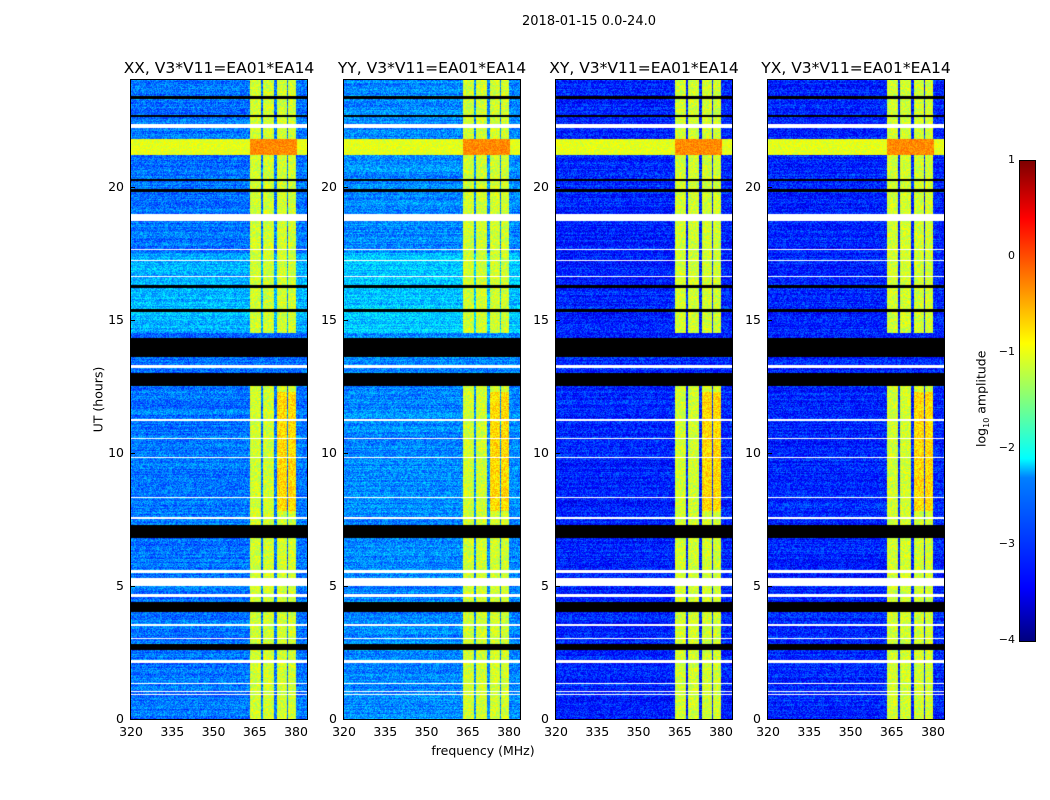 The height and width of the screenshot is (800, 1050). I want to click on colorbar-tick-label: −3, so click(1006, 543).